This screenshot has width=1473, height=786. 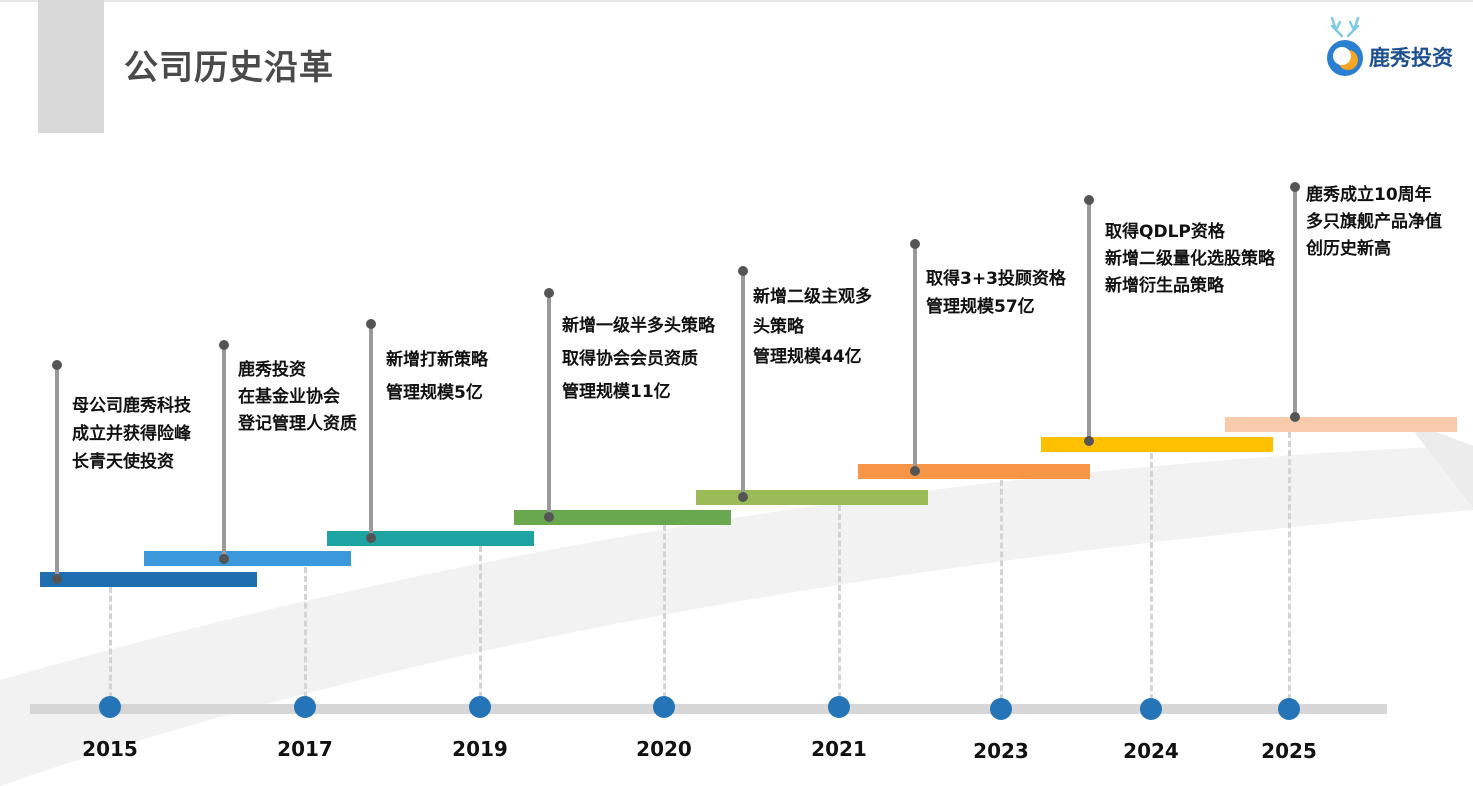 What do you see at coordinates (480, 749) in the screenshot?
I see `timeline-year-label: 2019` at bounding box center [480, 749].